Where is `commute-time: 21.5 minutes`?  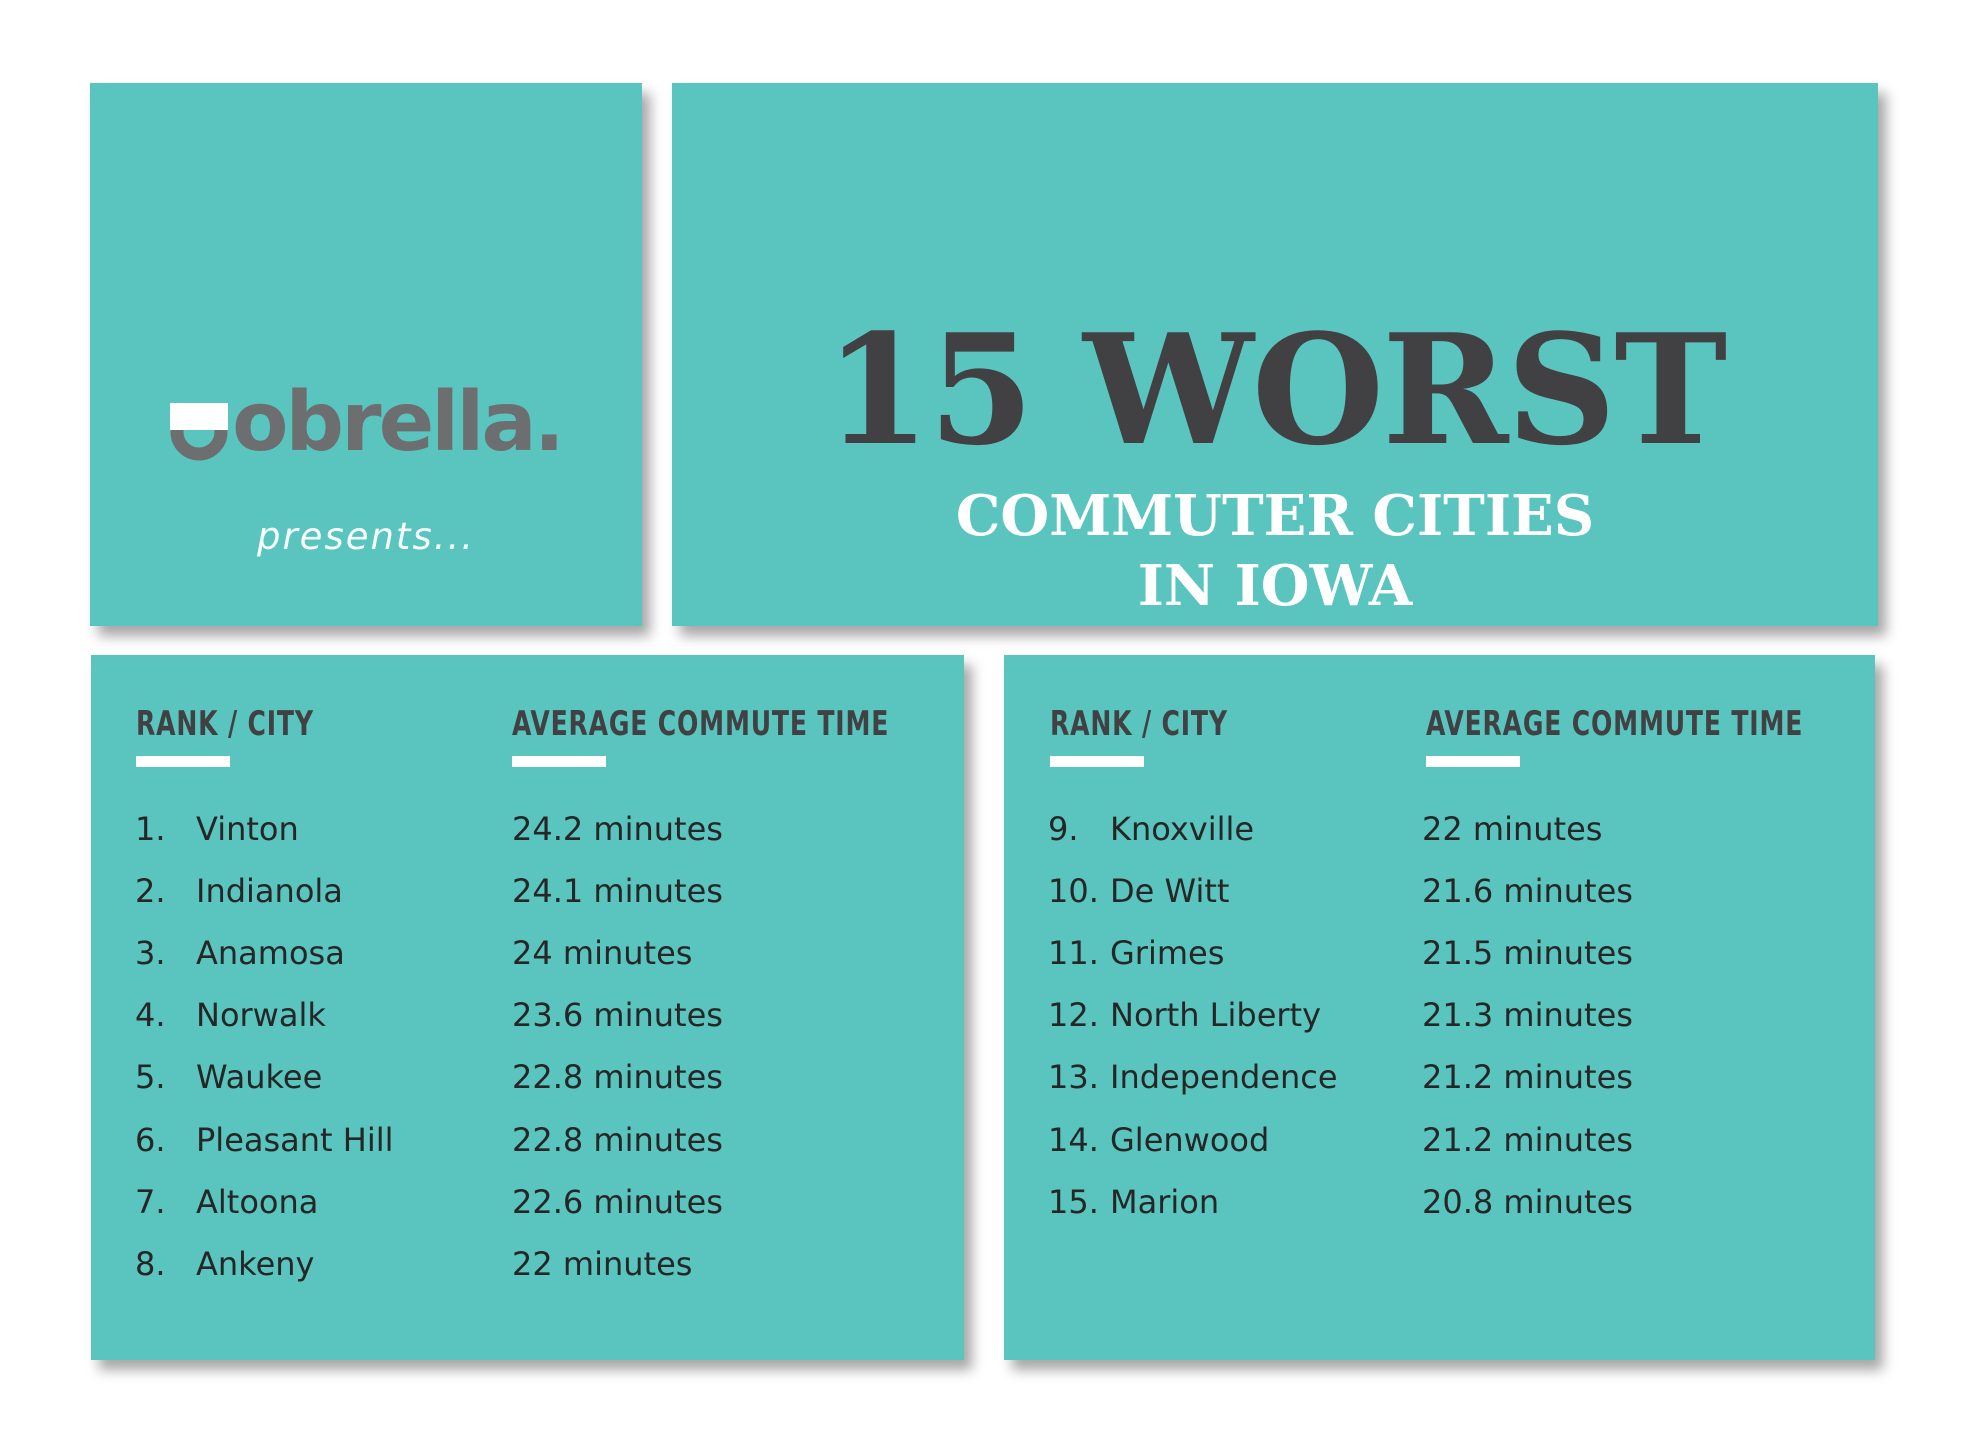
commute-time: 21.5 minutes is located at coordinates (1527, 953).